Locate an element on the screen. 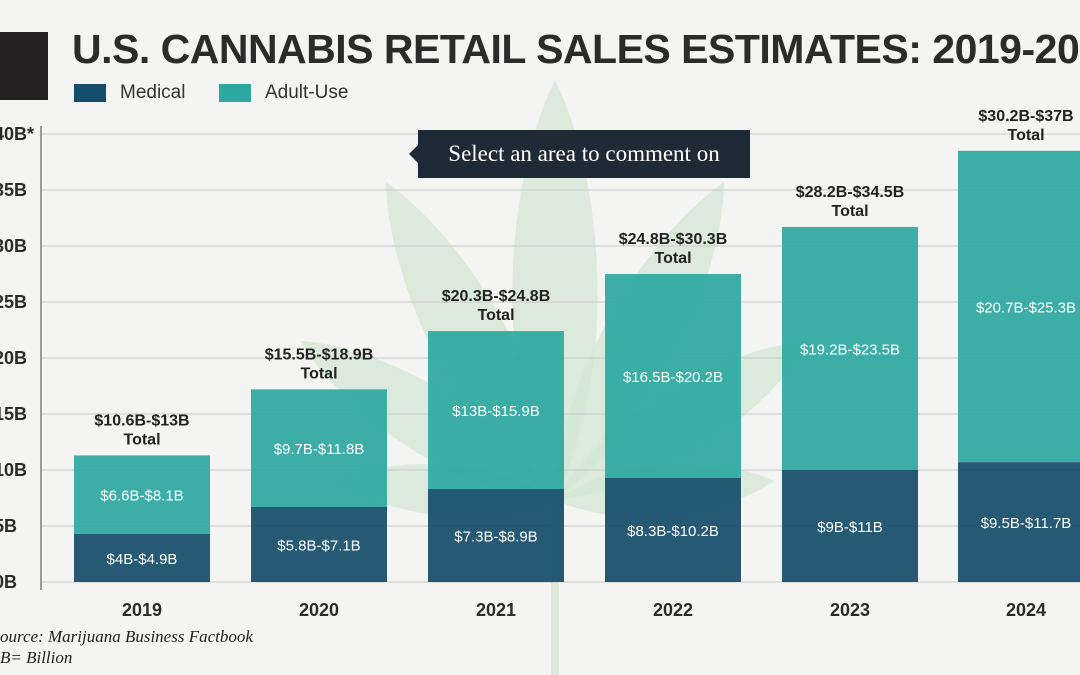  data-label-total: $15.5B-$18.9B is located at coordinates (319, 354).